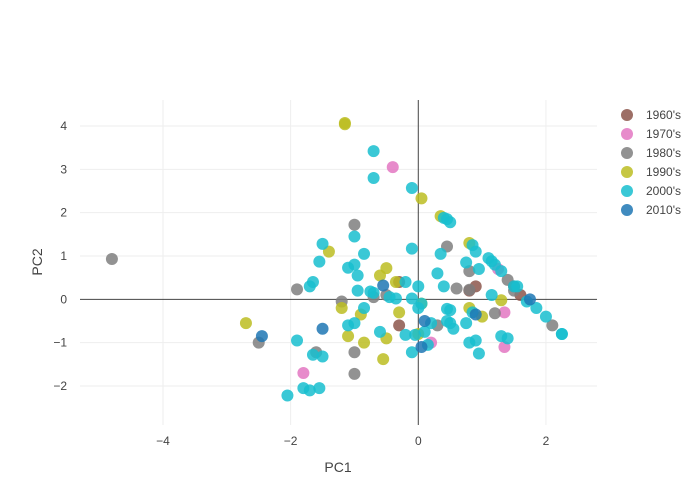 Image resolution: width=700 pixels, height=500 pixels. I want to click on x-tick-label: 0, so click(418, 441).